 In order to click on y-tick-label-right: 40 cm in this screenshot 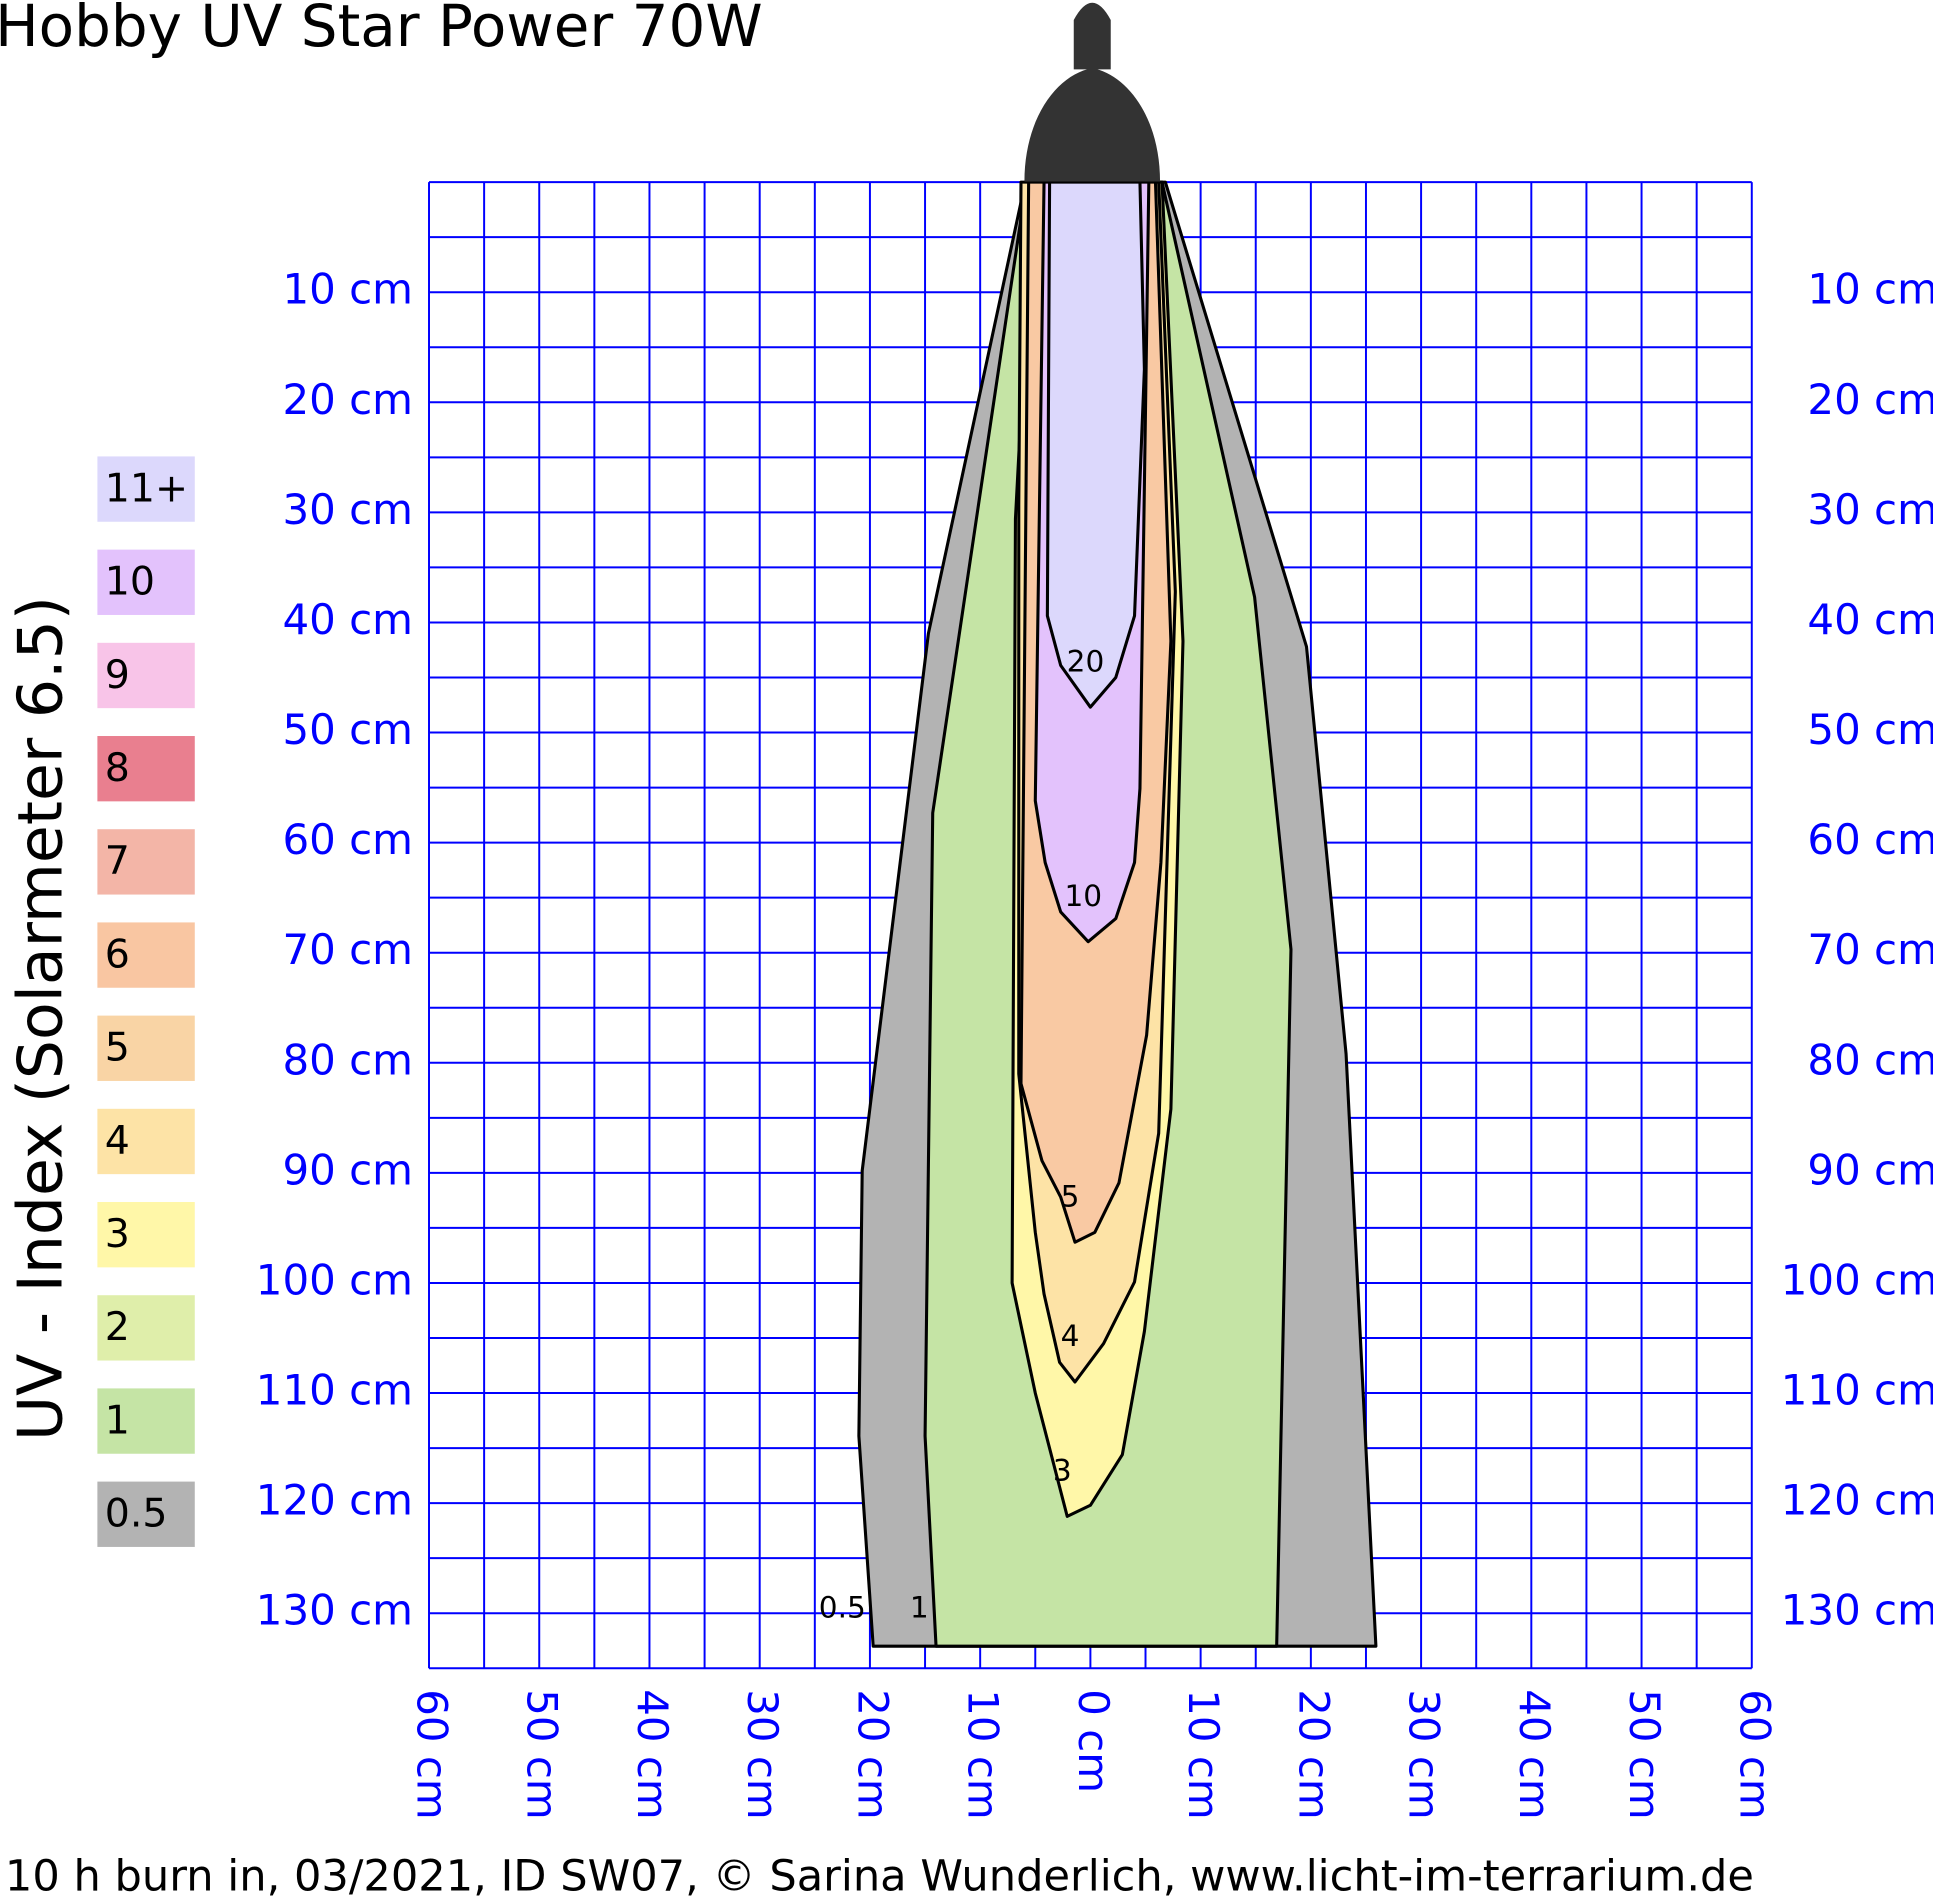, I will do `click(1870, 619)`.